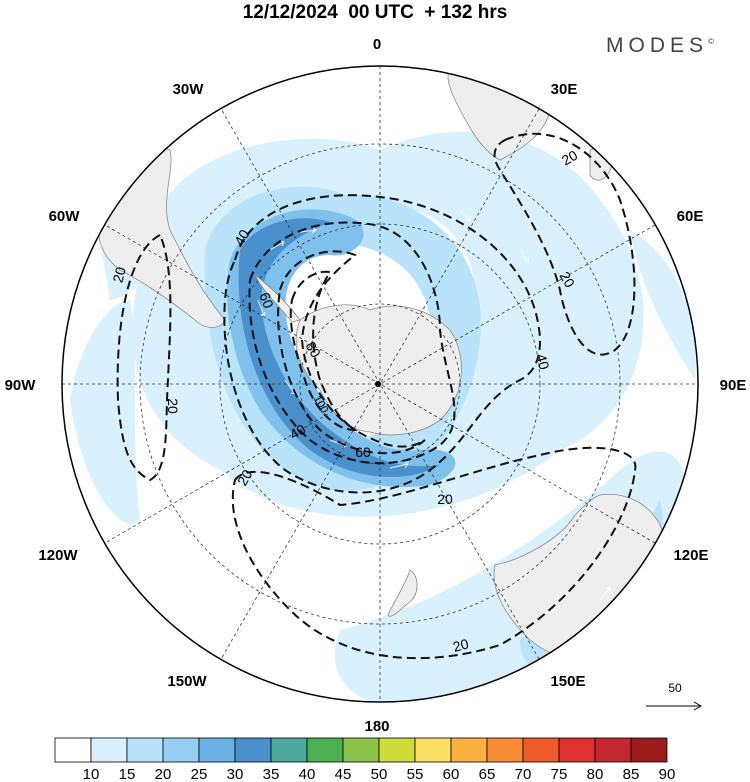  Describe the element at coordinates (445, 499) in the screenshot. I see `contour-label-20-s: 20` at that location.